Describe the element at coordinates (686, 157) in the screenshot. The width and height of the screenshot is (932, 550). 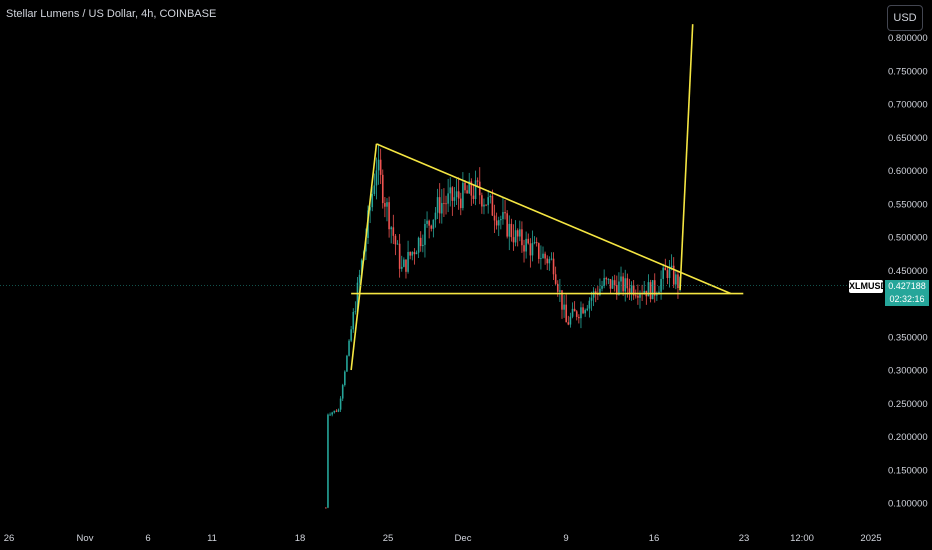
I see `projection-line` at that location.